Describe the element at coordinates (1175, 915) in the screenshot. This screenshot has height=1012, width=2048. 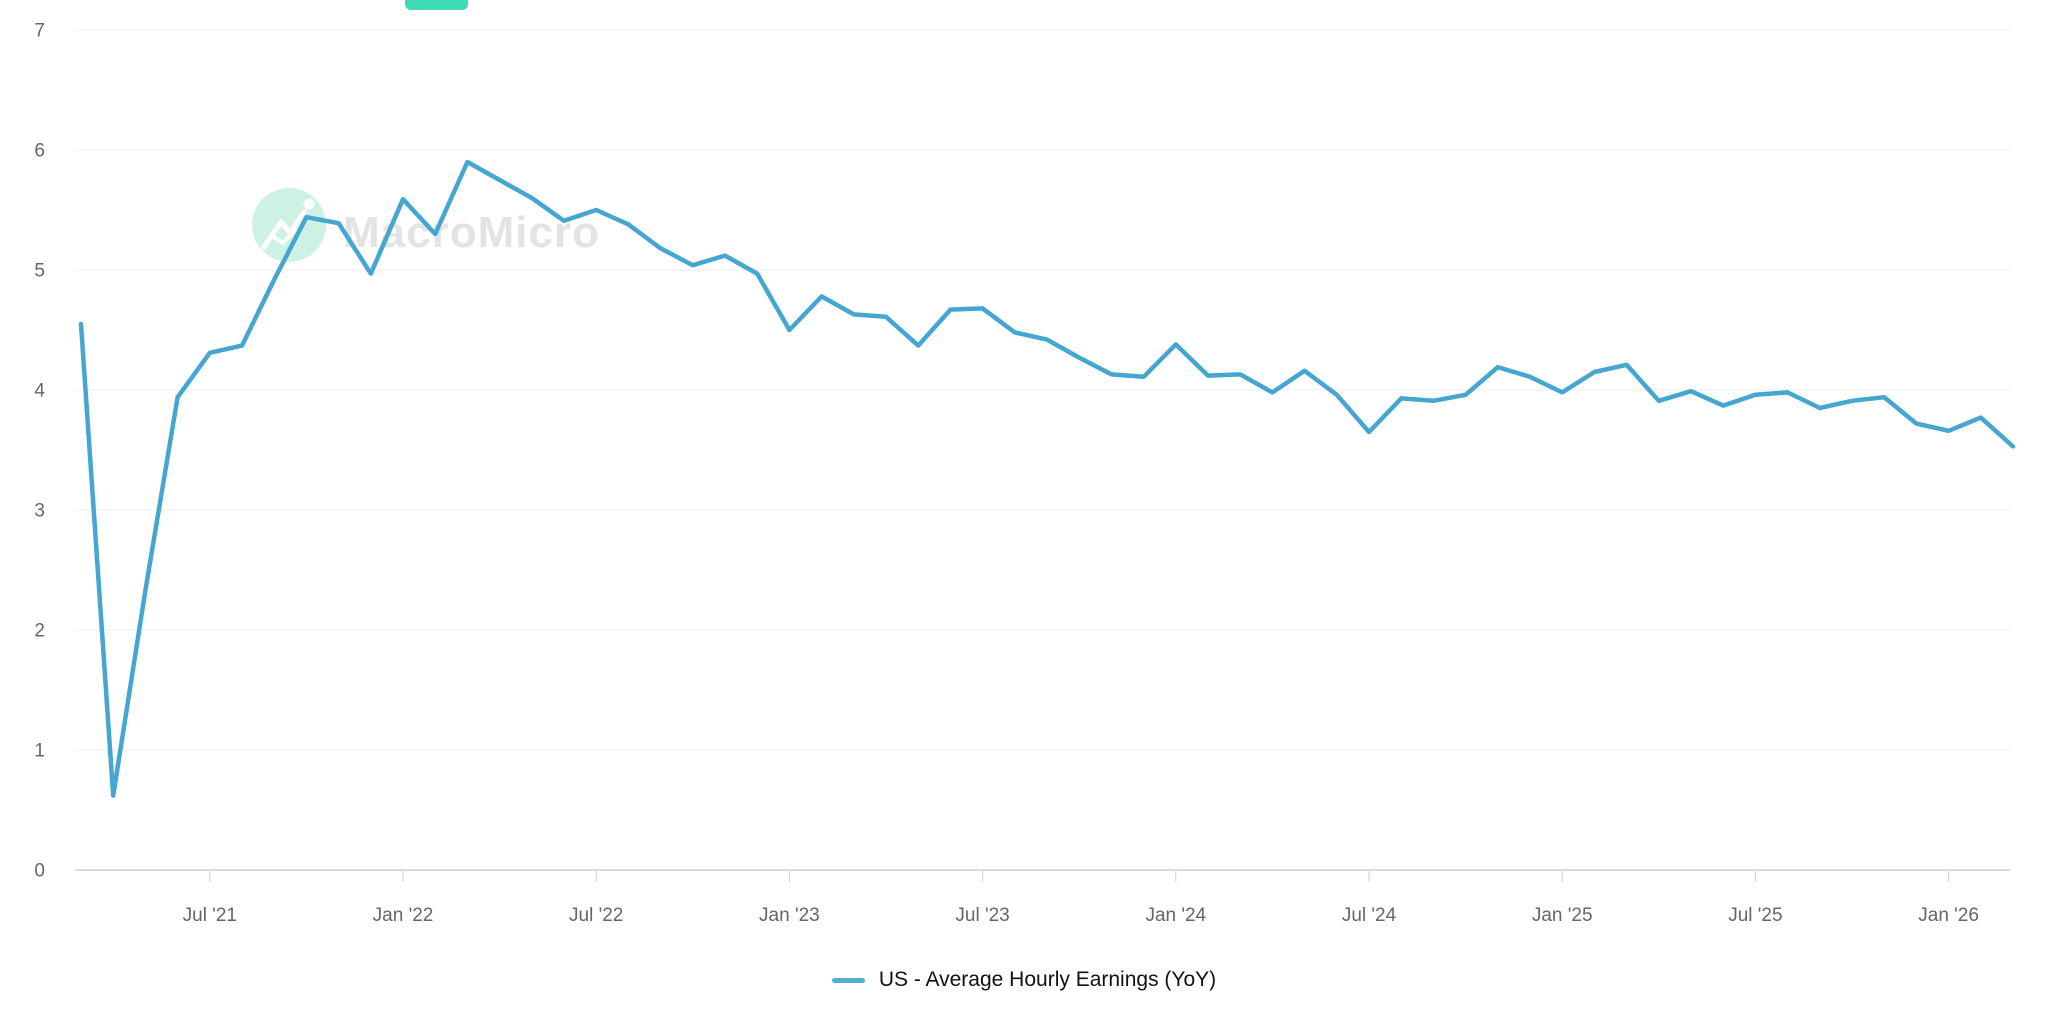
I see `x-axis-label: Jan '24` at that location.